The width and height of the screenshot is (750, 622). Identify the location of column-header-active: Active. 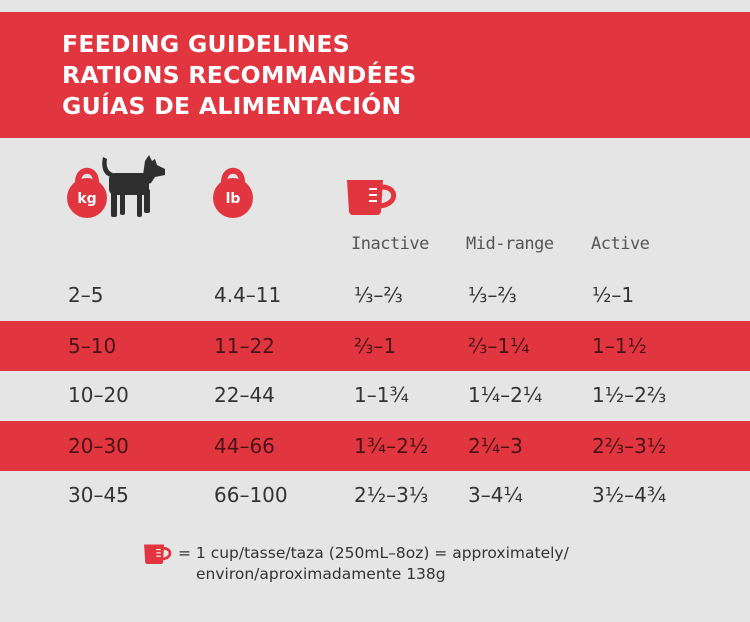
(620, 244).